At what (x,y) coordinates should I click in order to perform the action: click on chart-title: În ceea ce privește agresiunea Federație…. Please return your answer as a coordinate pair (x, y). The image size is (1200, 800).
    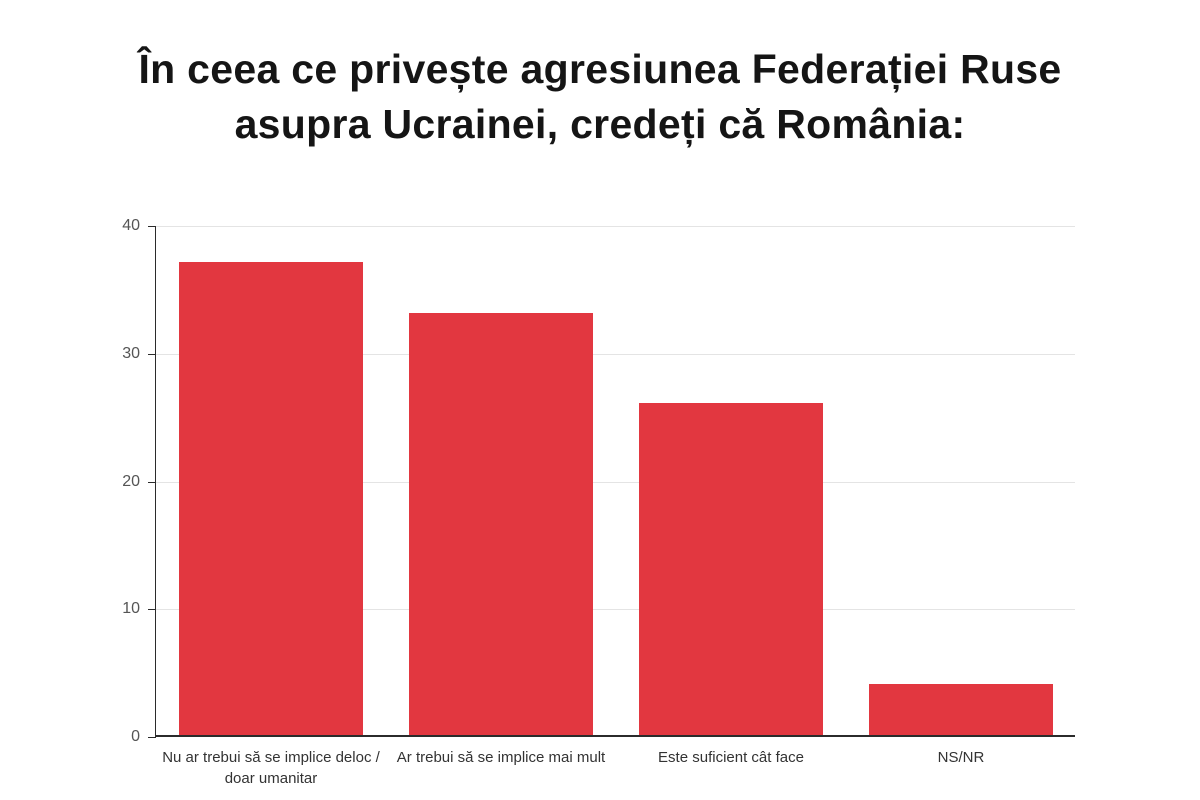
    Looking at the image, I should click on (600, 96).